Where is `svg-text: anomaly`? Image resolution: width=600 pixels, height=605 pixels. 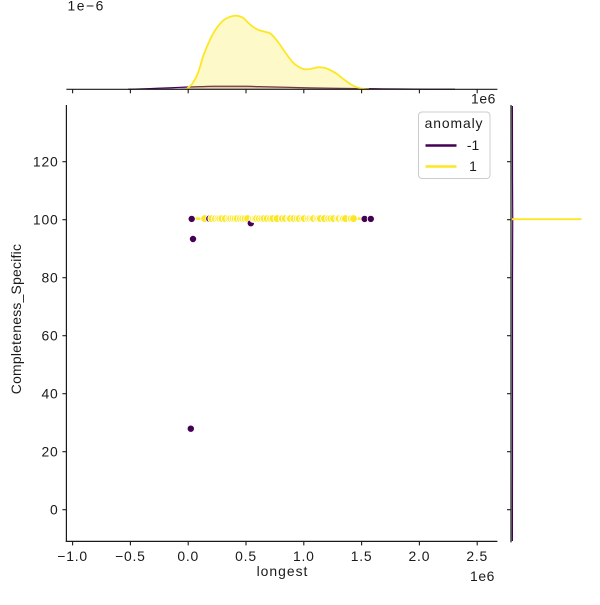 svg-text: anomaly is located at coordinates (454, 123).